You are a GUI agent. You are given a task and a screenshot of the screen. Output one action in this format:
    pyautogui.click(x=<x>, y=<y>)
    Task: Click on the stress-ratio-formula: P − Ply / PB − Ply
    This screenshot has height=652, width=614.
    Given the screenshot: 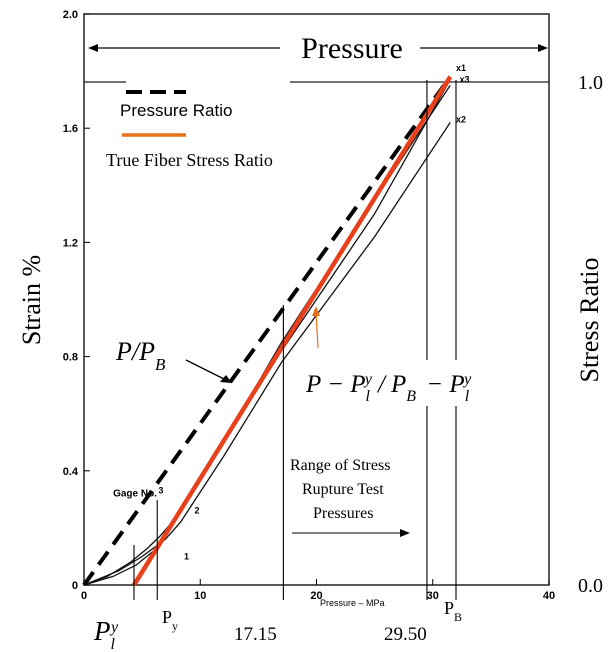 What is the action you would take?
    pyautogui.click(x=421, y=356)
    